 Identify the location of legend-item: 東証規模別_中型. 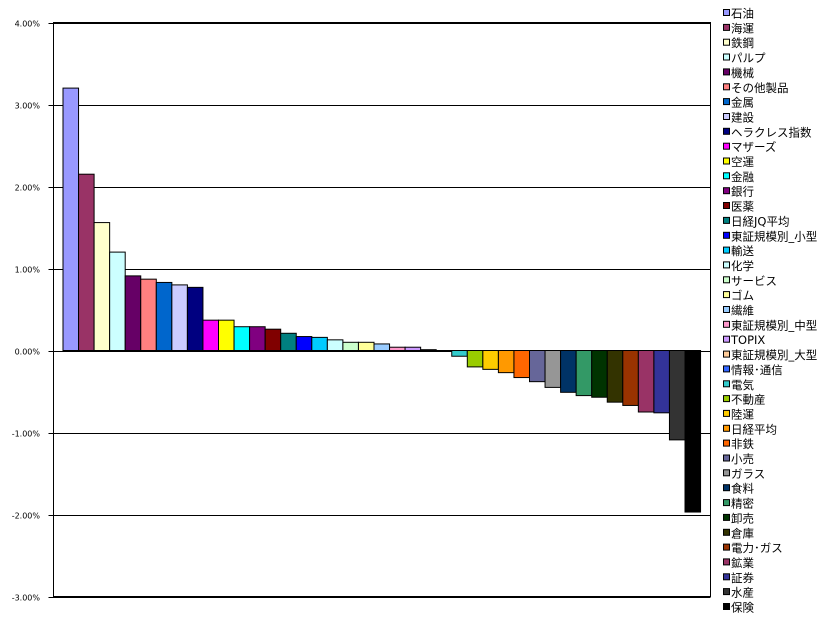
(770, 325).